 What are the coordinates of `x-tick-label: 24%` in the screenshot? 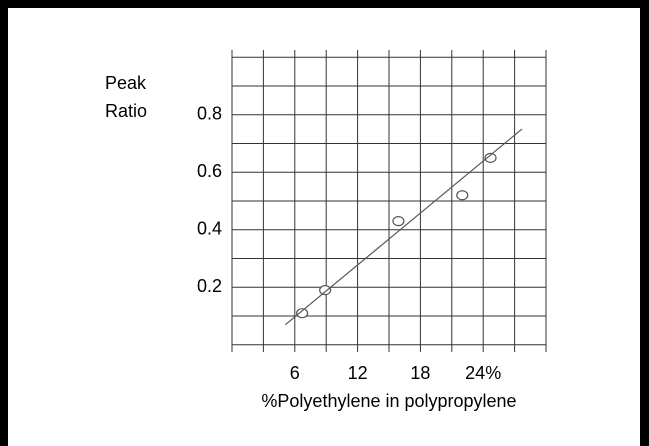 It's located at (483, 373).